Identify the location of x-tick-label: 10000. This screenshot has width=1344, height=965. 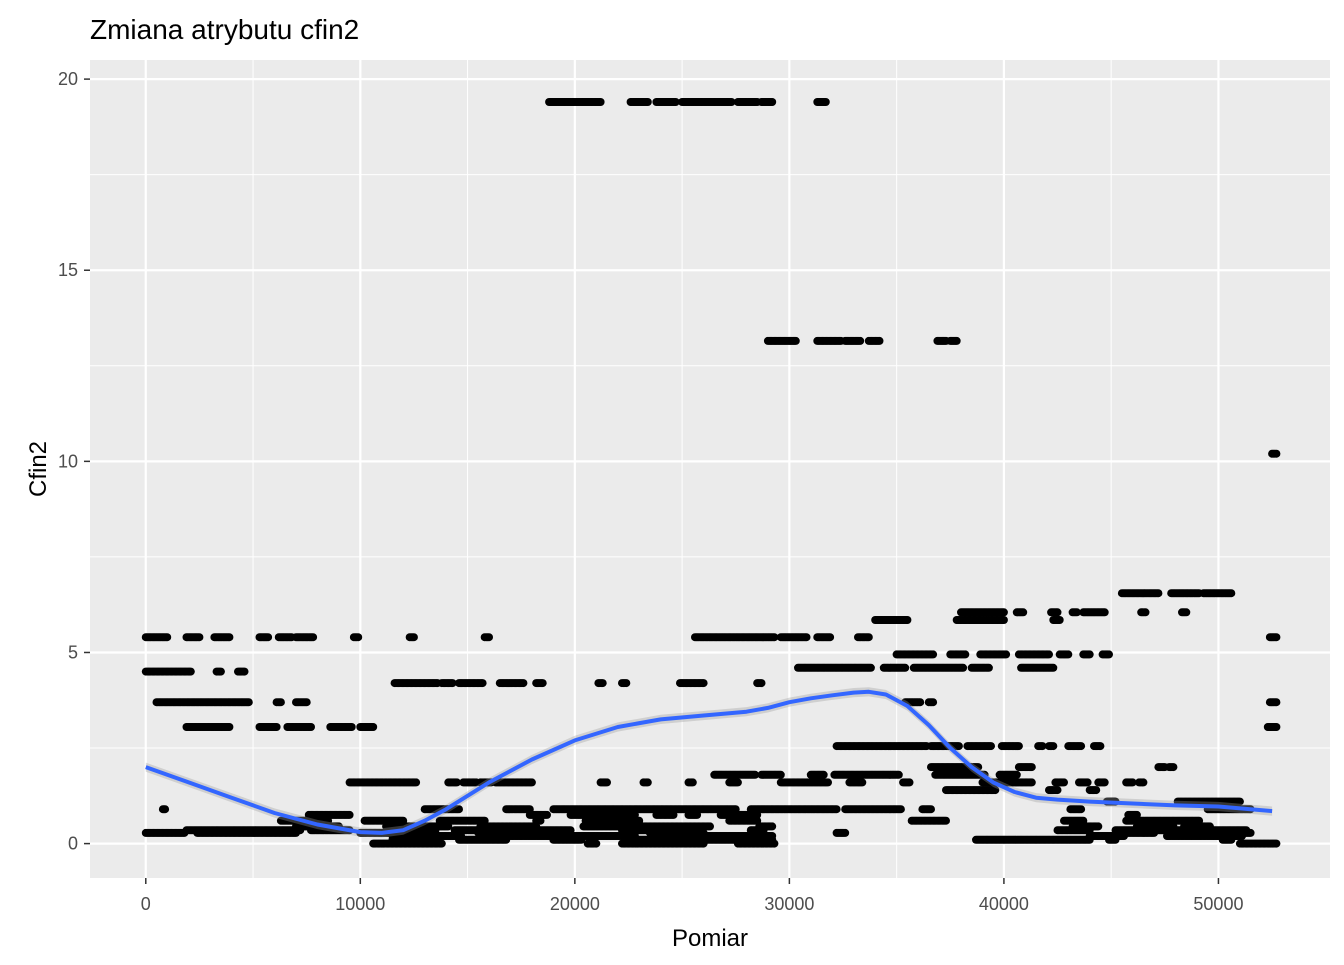
(360, 904).